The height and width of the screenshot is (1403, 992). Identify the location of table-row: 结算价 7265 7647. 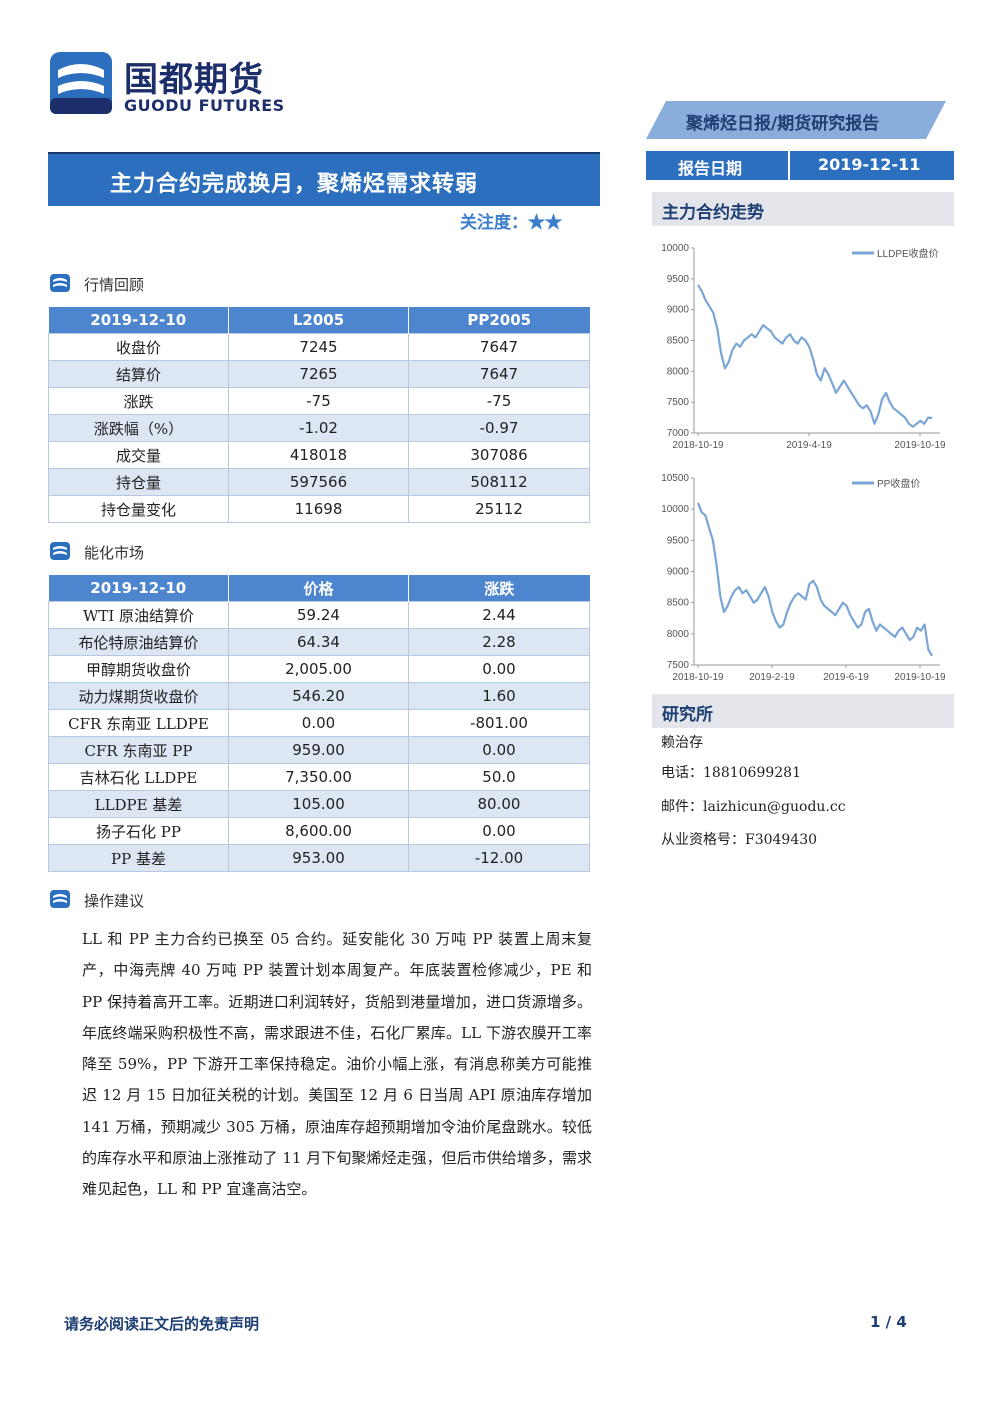
(319, 374).